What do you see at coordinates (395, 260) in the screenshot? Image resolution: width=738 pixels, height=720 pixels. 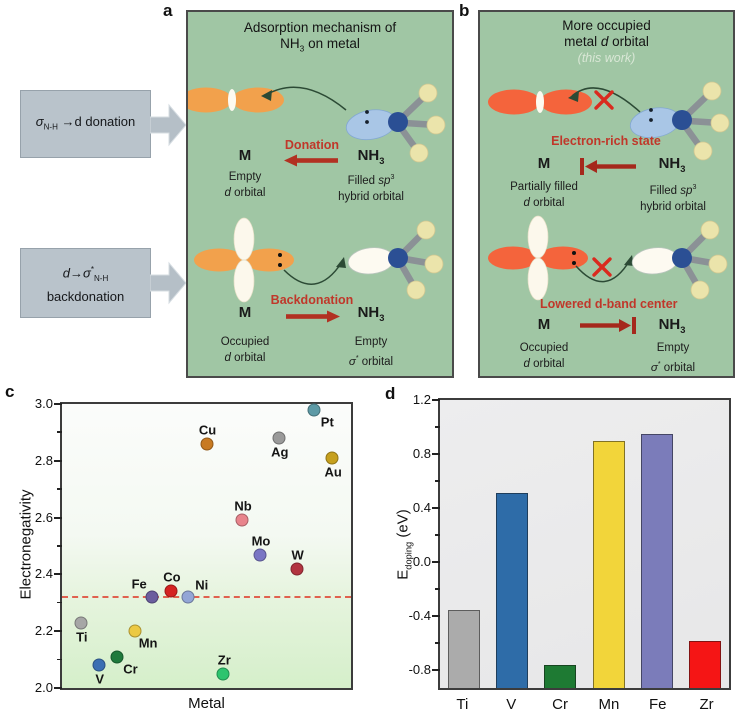 I see `nh3-molecule-empty` at bounding box center [395, 260].